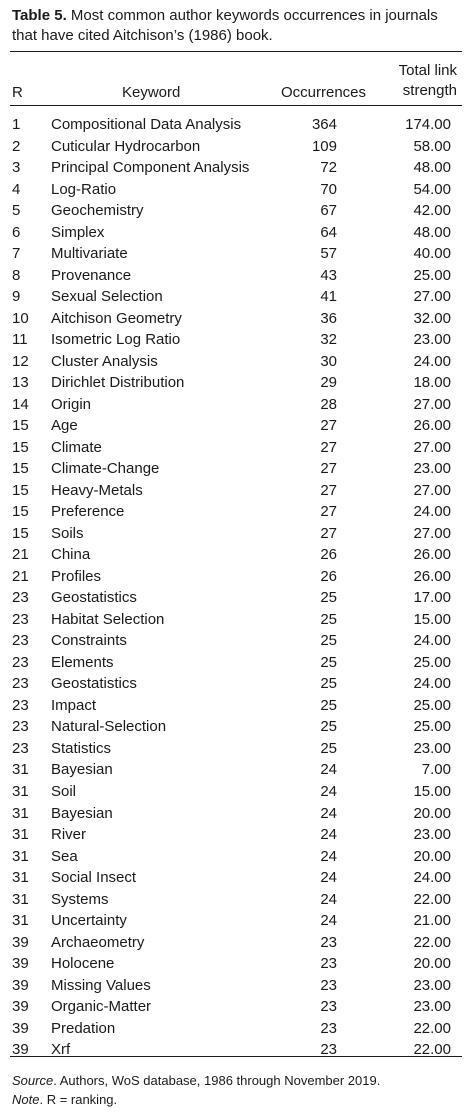 This screenshot has width=474, height=1120. Describe the element at coordinates (76, 576) in the screenshot. I see `cell-keyword: Profiles` at that location.